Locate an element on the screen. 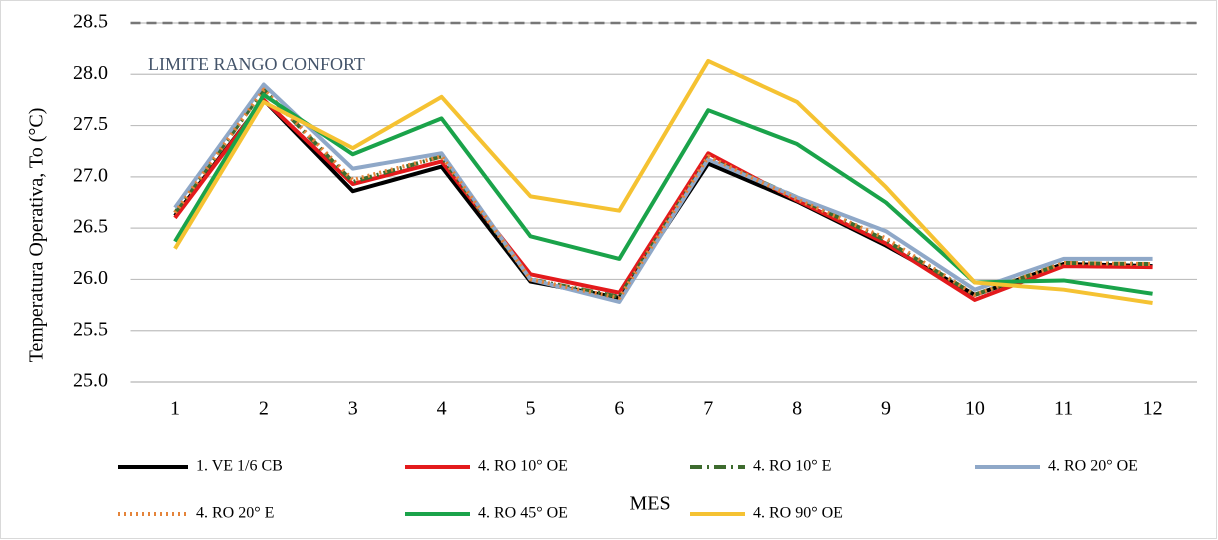 The height and width of the screenshot is (540, 1218). x-axis-label: MES is located at coordinates (649, 504).